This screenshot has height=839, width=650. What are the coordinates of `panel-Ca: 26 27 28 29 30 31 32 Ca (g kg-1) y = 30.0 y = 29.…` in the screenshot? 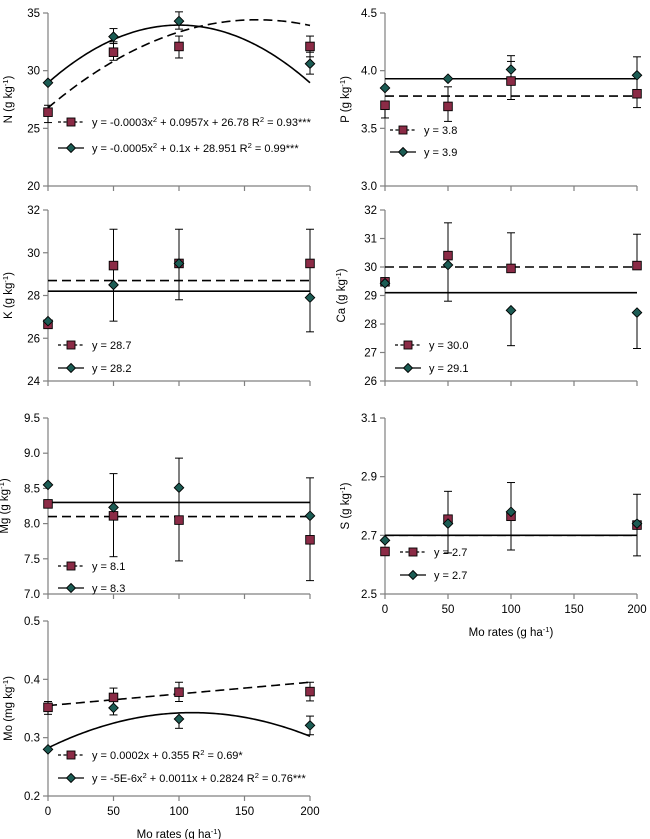 It's located at (488, 296).